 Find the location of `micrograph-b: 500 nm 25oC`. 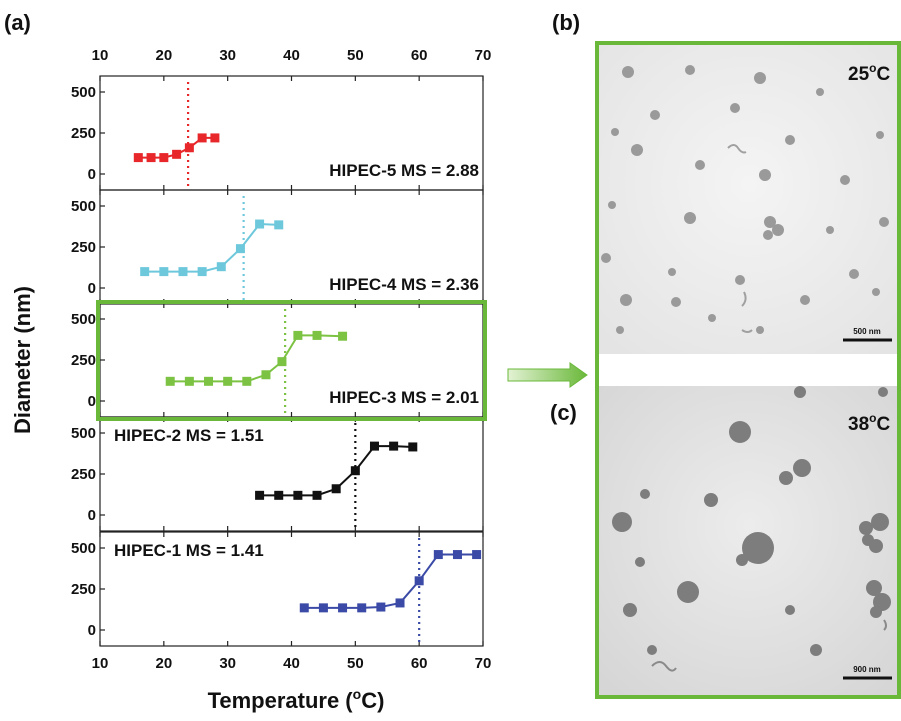

micrograph-b: 500 nm 25oC is located at coordinates (749, 199).